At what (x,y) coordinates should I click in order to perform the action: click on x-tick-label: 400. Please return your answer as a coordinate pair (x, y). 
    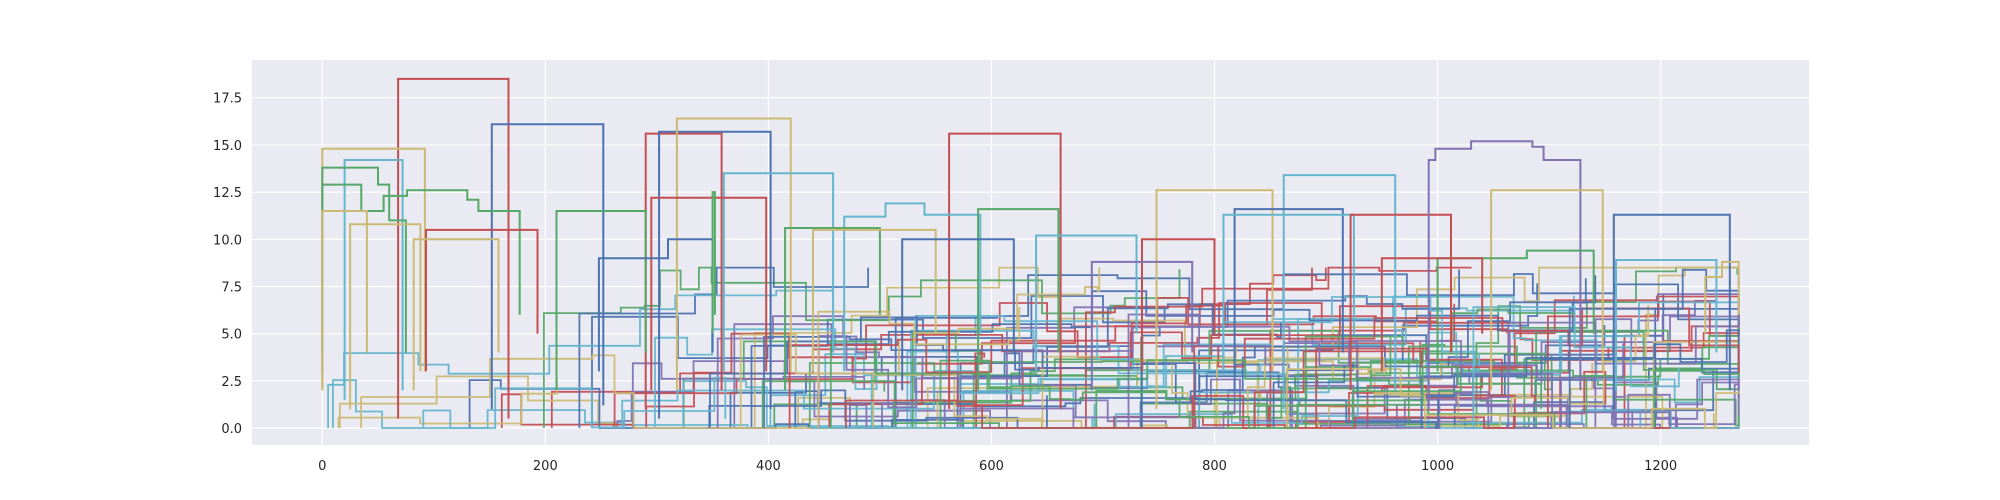
    Looking at the image, I should click on (768, 466).